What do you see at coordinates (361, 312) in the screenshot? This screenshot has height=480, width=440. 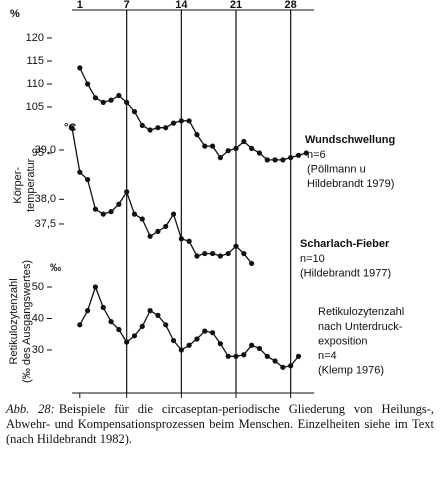 I see `series-title: Retikulozytenzahl` at bounding box center [361, 312].